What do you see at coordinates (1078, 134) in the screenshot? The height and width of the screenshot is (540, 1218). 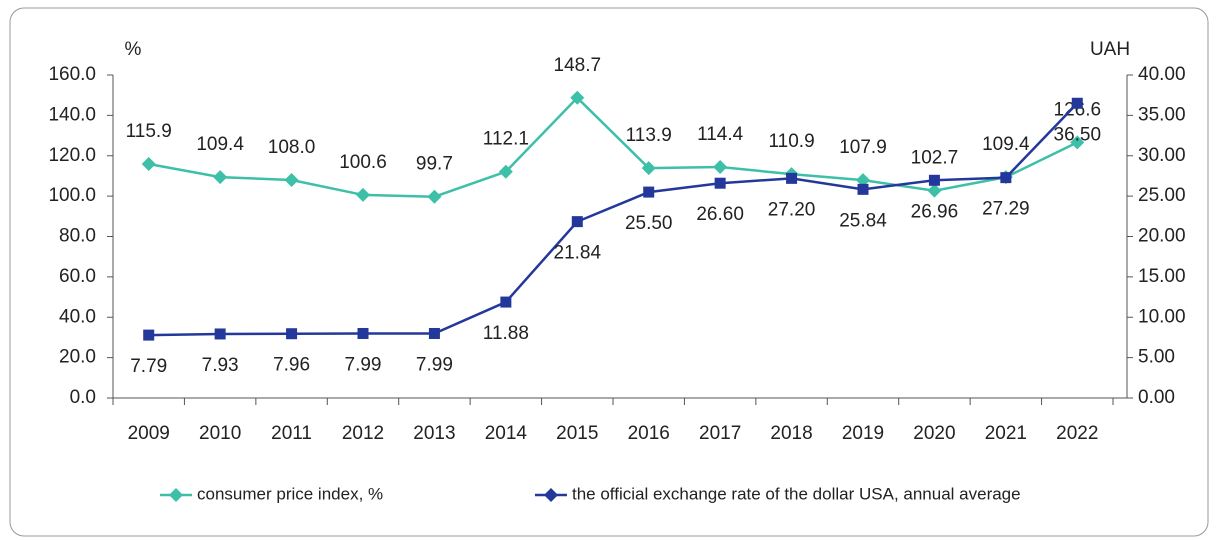 I see `data-label: 36.50` at bounding box center [1078, 134].